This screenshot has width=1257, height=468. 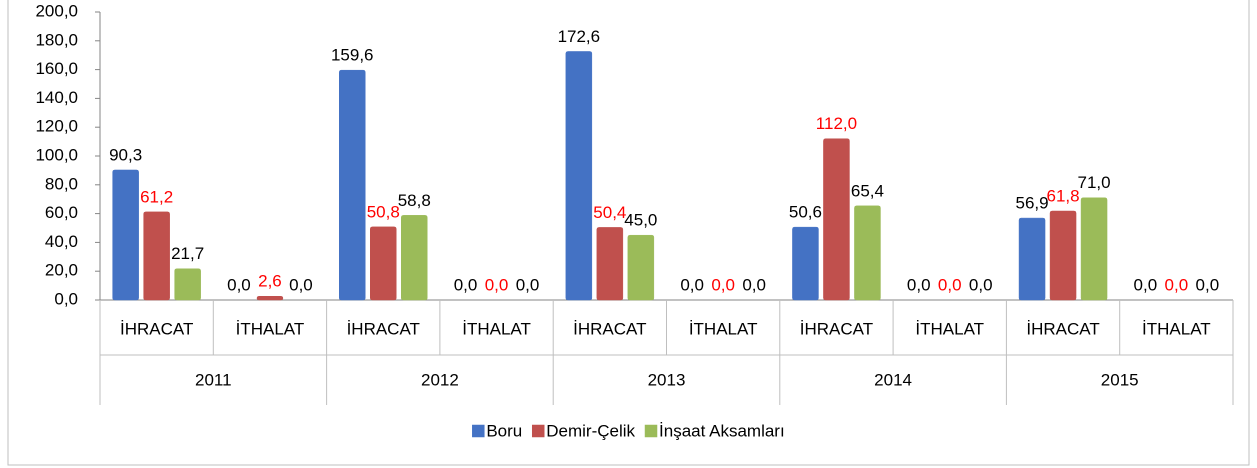 I want to click on y-tick-label: 100,0, so click(x=56, y=154).